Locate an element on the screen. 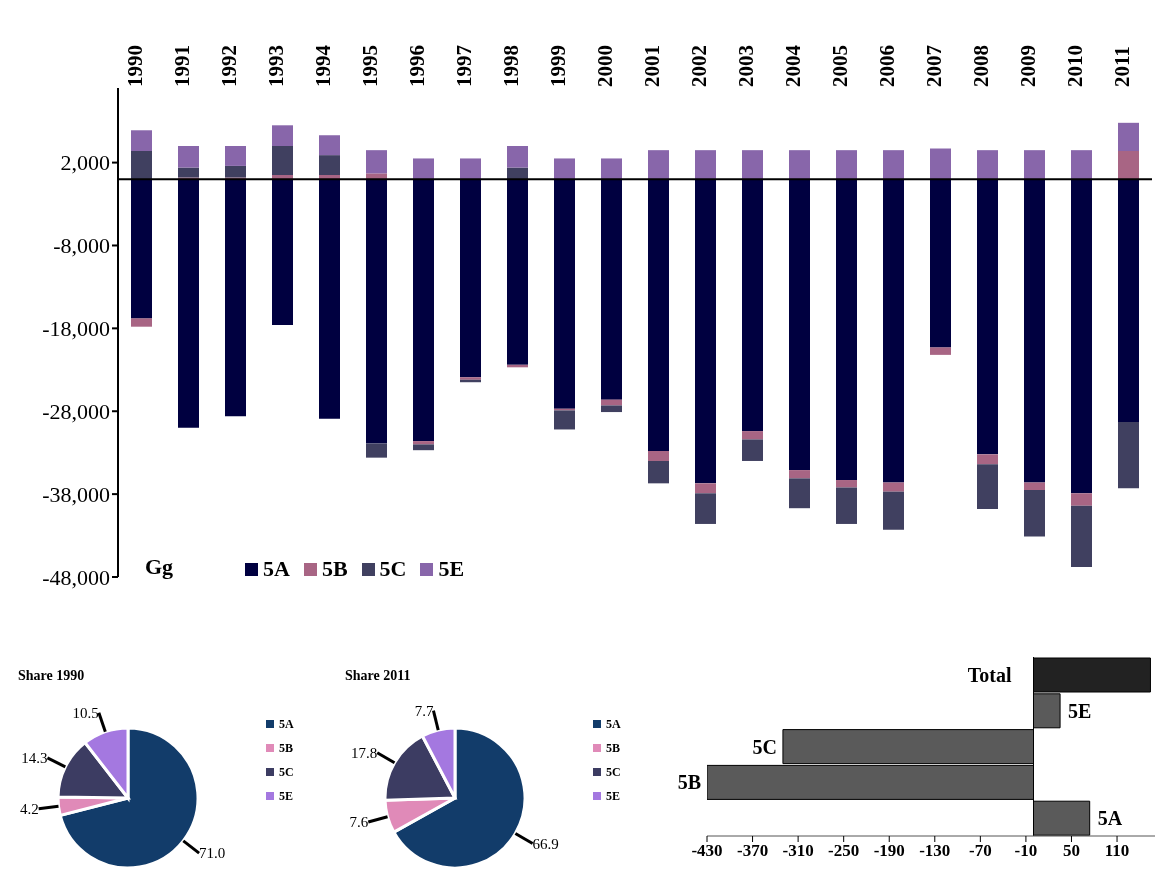 Image resolution: width=1157 pixels, height=890 pixels. y-tick-label: -48,000 is located at coordinates (76, 577).